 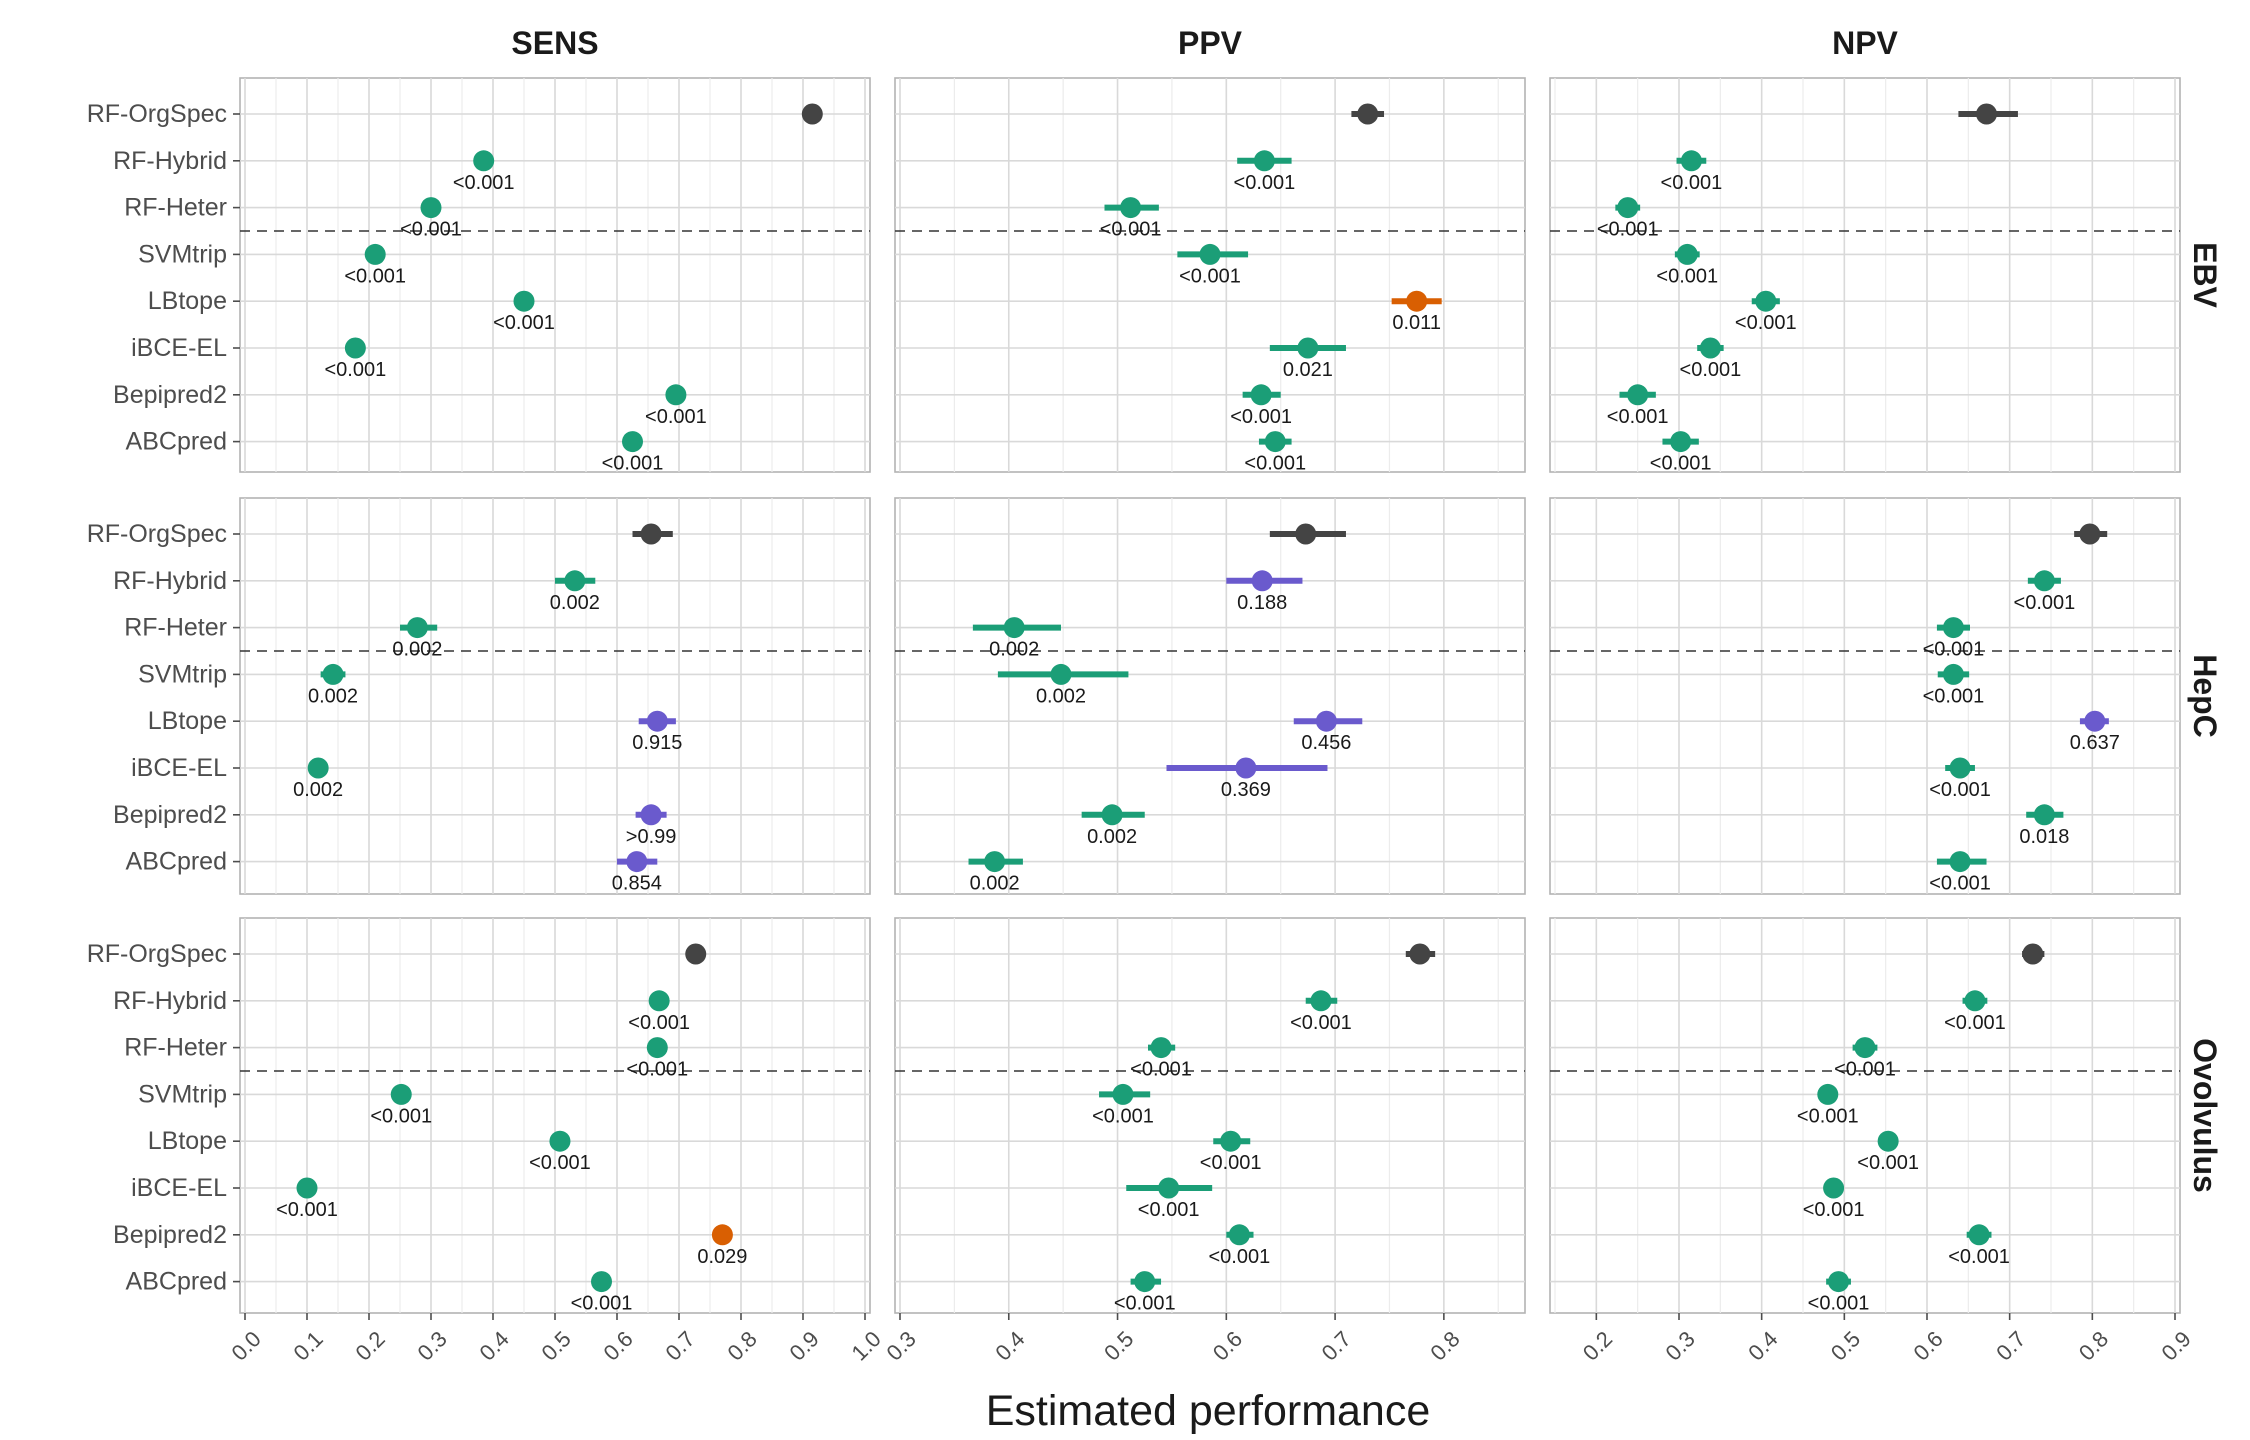 What do you see at coordinates (1420, 954) in the screenshot?
I see `panel-ovolvulus-ppv-point-rf-orgspec` at bounding box center [1420, 954].